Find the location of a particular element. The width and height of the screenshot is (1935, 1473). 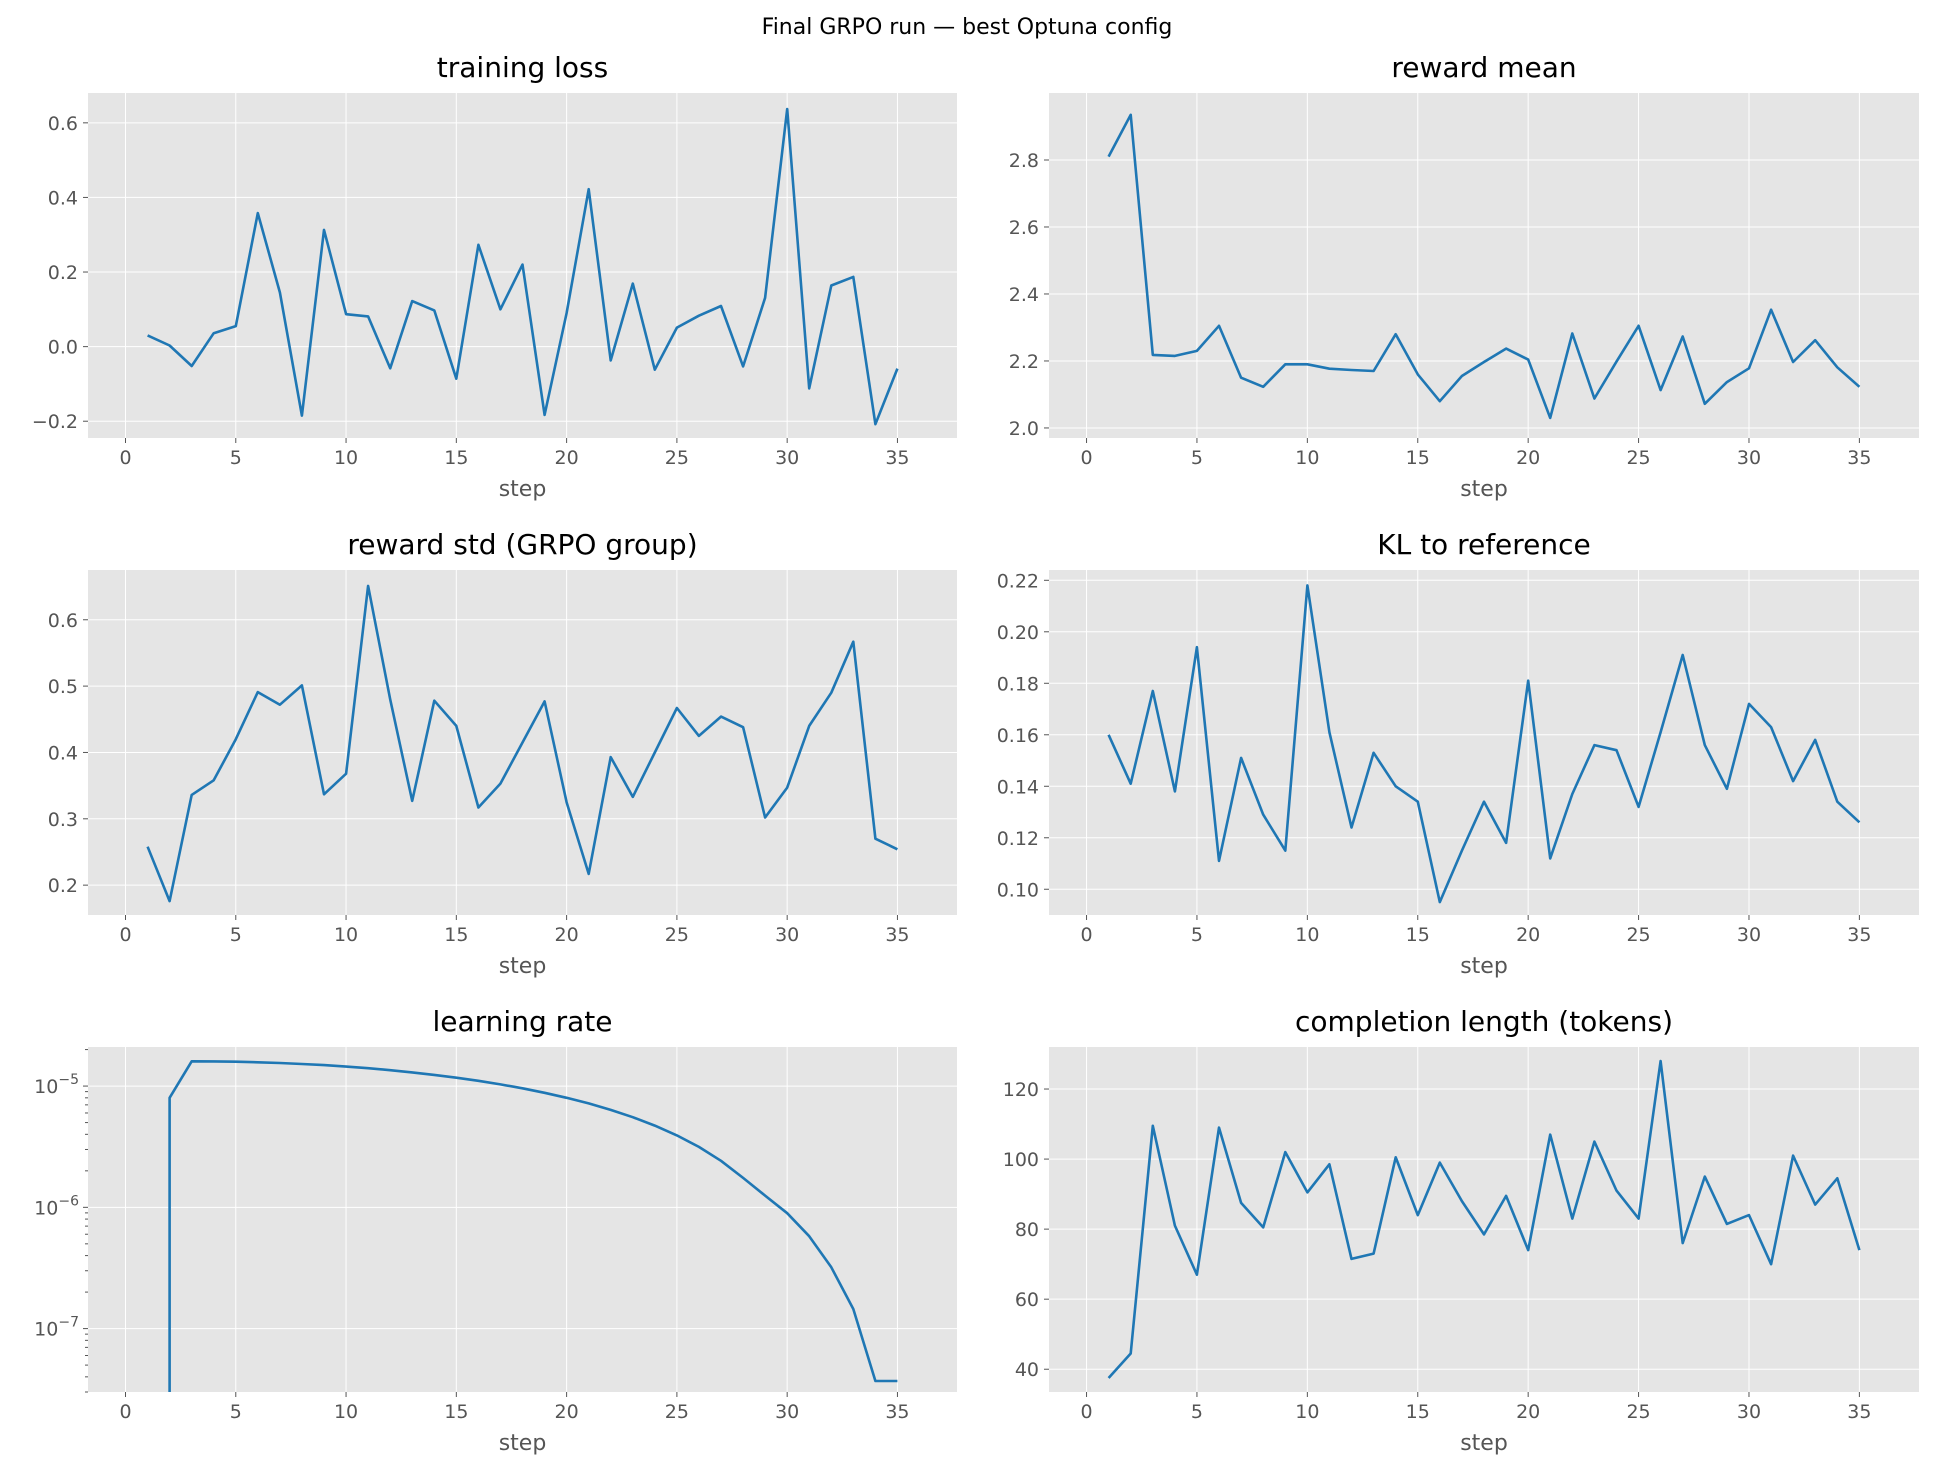

y-tick-label: 0.22 is located at coordinates (1018, 581).